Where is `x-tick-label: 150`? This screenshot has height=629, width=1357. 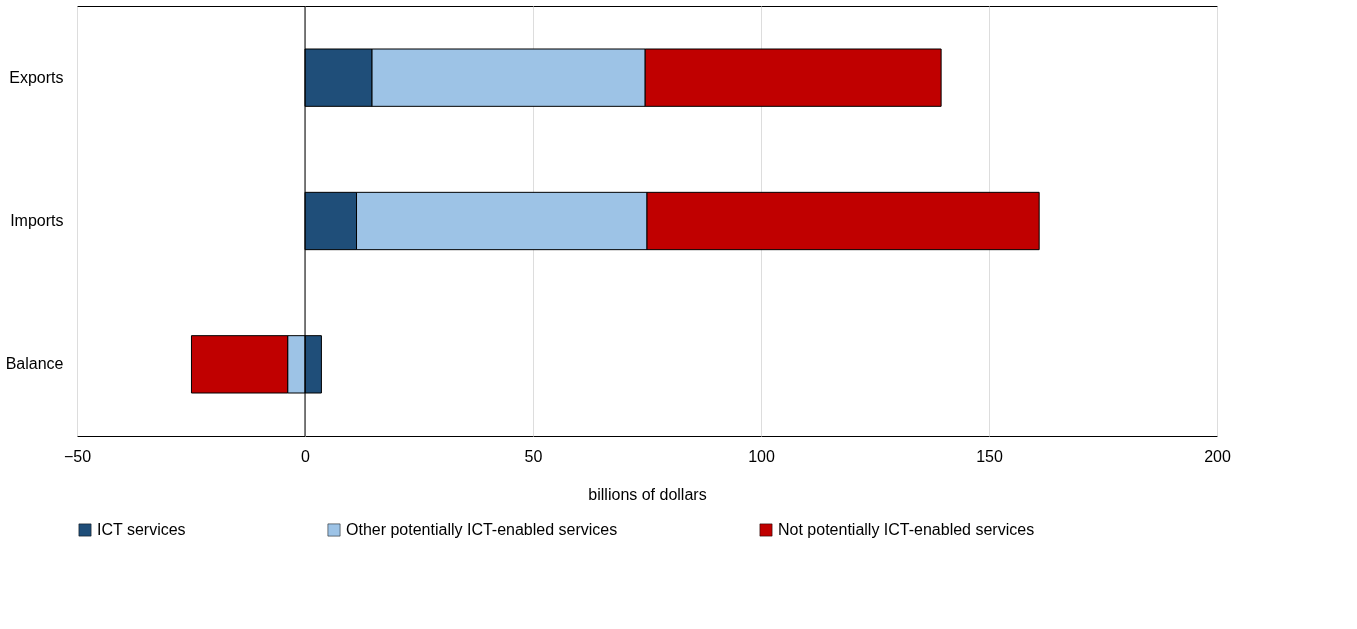 x-tick-label: 150 is located at coordinates (989, 456).